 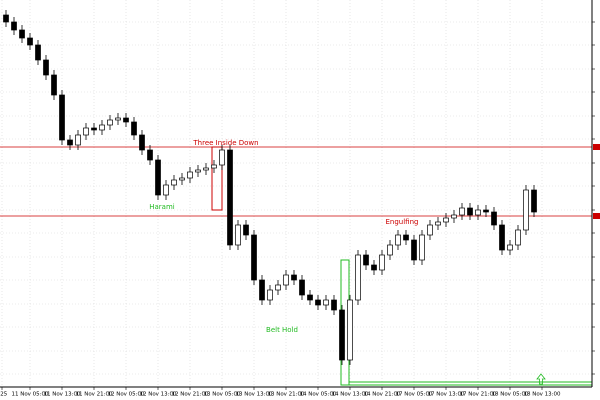 What do you see at coordinates (162, 207) in the screenshot?
I see `annotation: Harami` at bounding box center [162, 207].